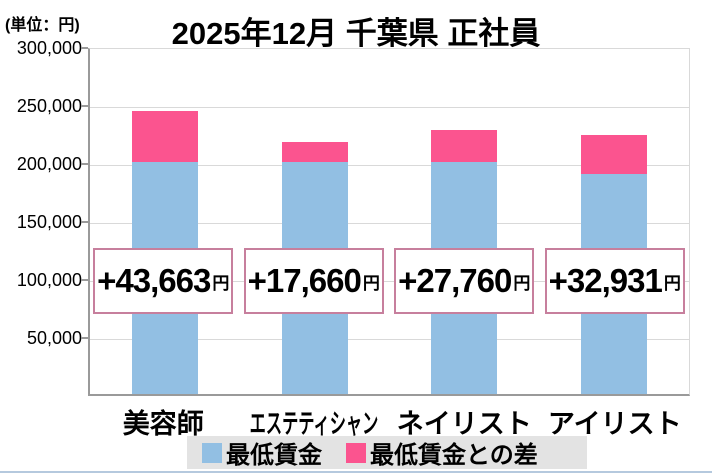 The image size is (712, 476). I want to click on y-tick-label-250000: 250,000, so click(49, 106).